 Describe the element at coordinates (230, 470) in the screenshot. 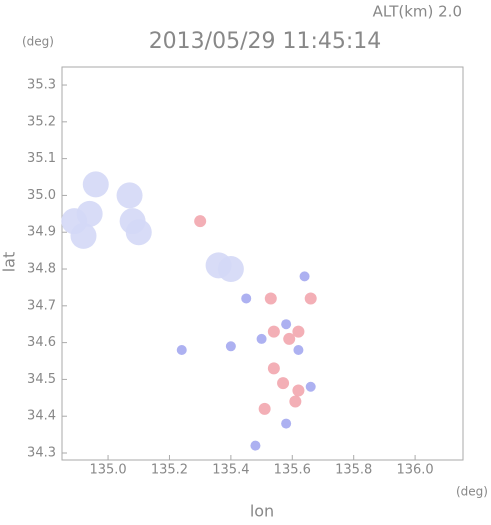

I see `x-tick-label: 135.4` at that location.